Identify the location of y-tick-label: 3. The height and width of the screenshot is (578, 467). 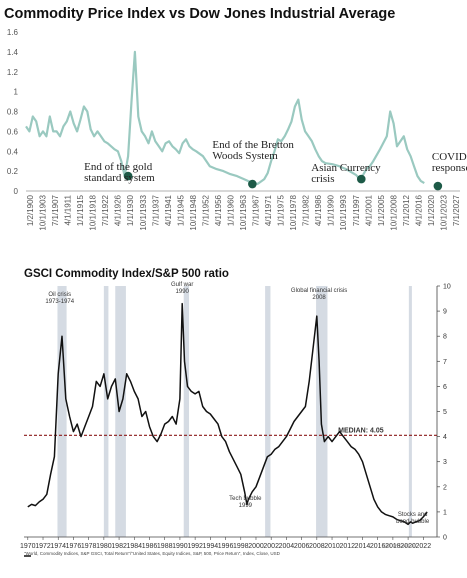
(445, 462).